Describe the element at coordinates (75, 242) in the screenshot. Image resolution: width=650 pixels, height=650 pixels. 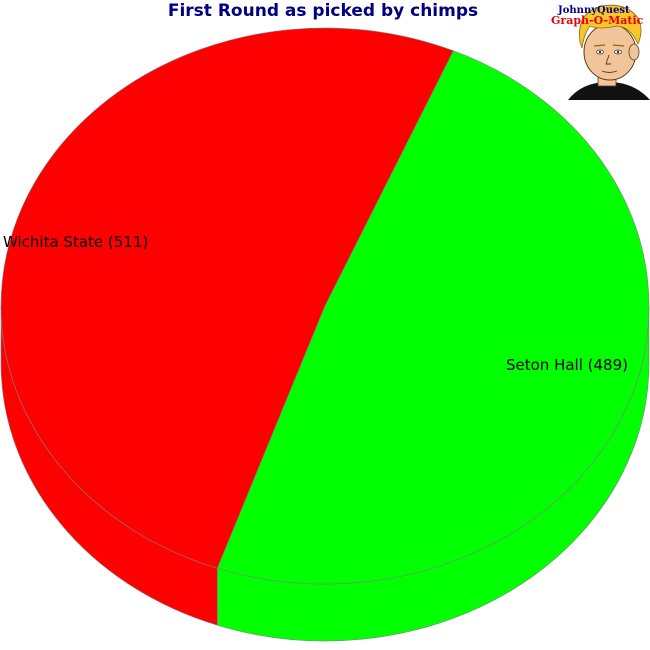
I see `slice-label-wichita-state: Wichita State (511)` at that location.